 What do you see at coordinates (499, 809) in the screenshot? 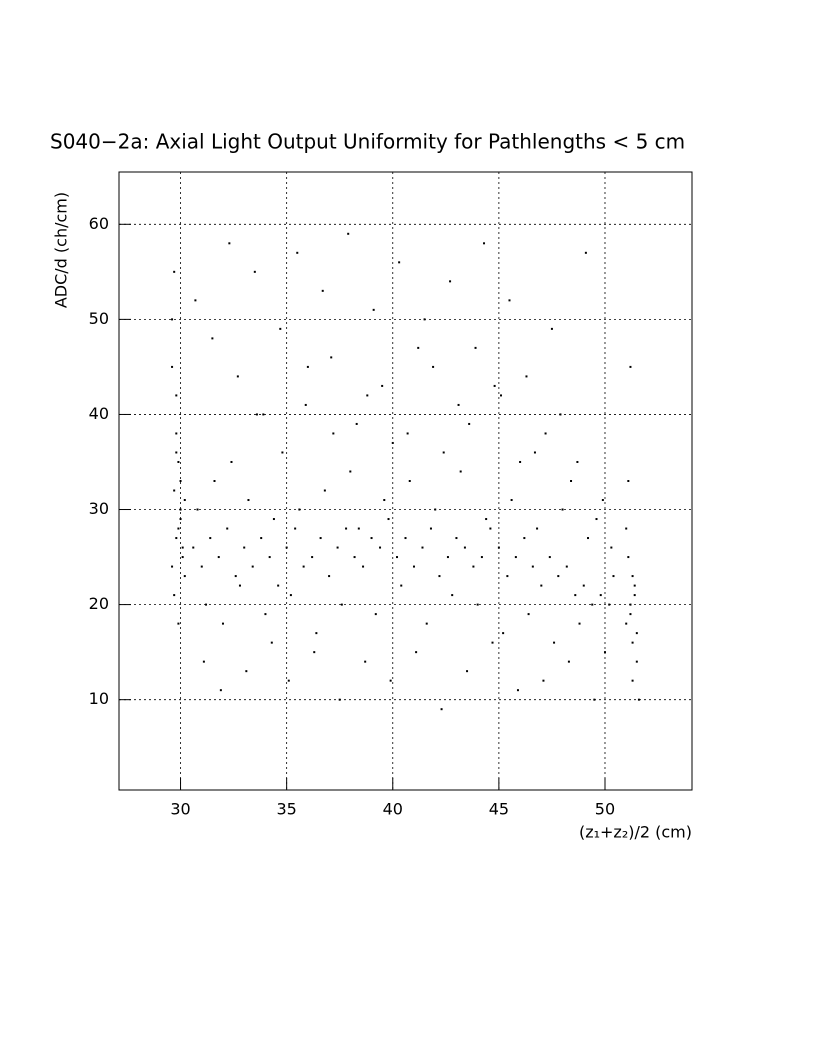
I see `x-tick-label: 45` at bounding box center [499, 809].